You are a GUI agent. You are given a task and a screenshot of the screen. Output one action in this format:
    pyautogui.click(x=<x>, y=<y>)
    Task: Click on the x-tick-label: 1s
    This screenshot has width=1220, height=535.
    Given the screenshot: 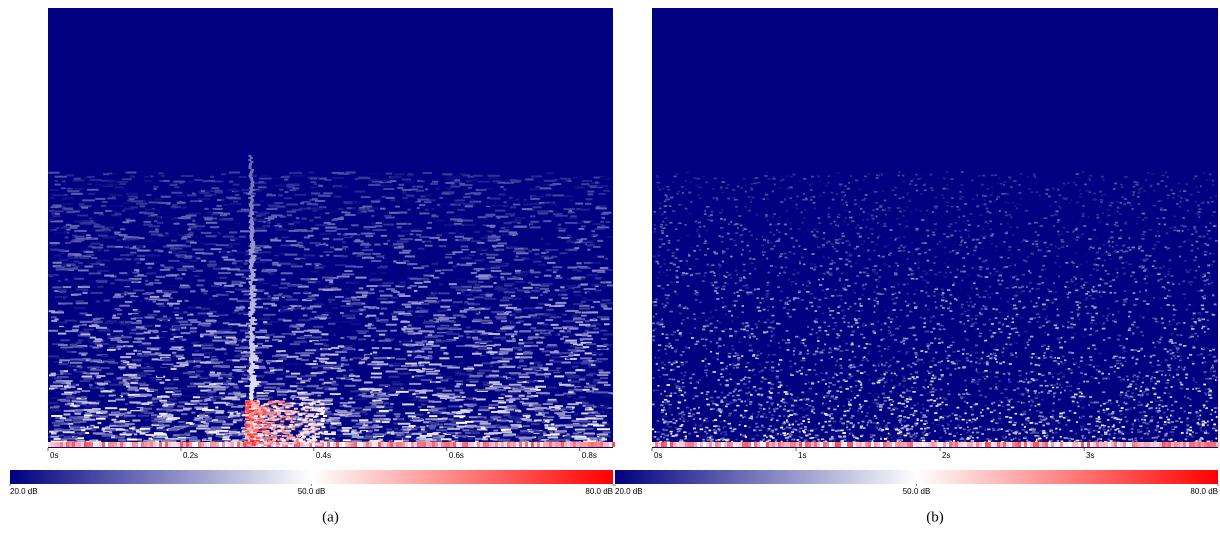 What is the action you would take?
    pyautogui.click(x=802, y=455)
    